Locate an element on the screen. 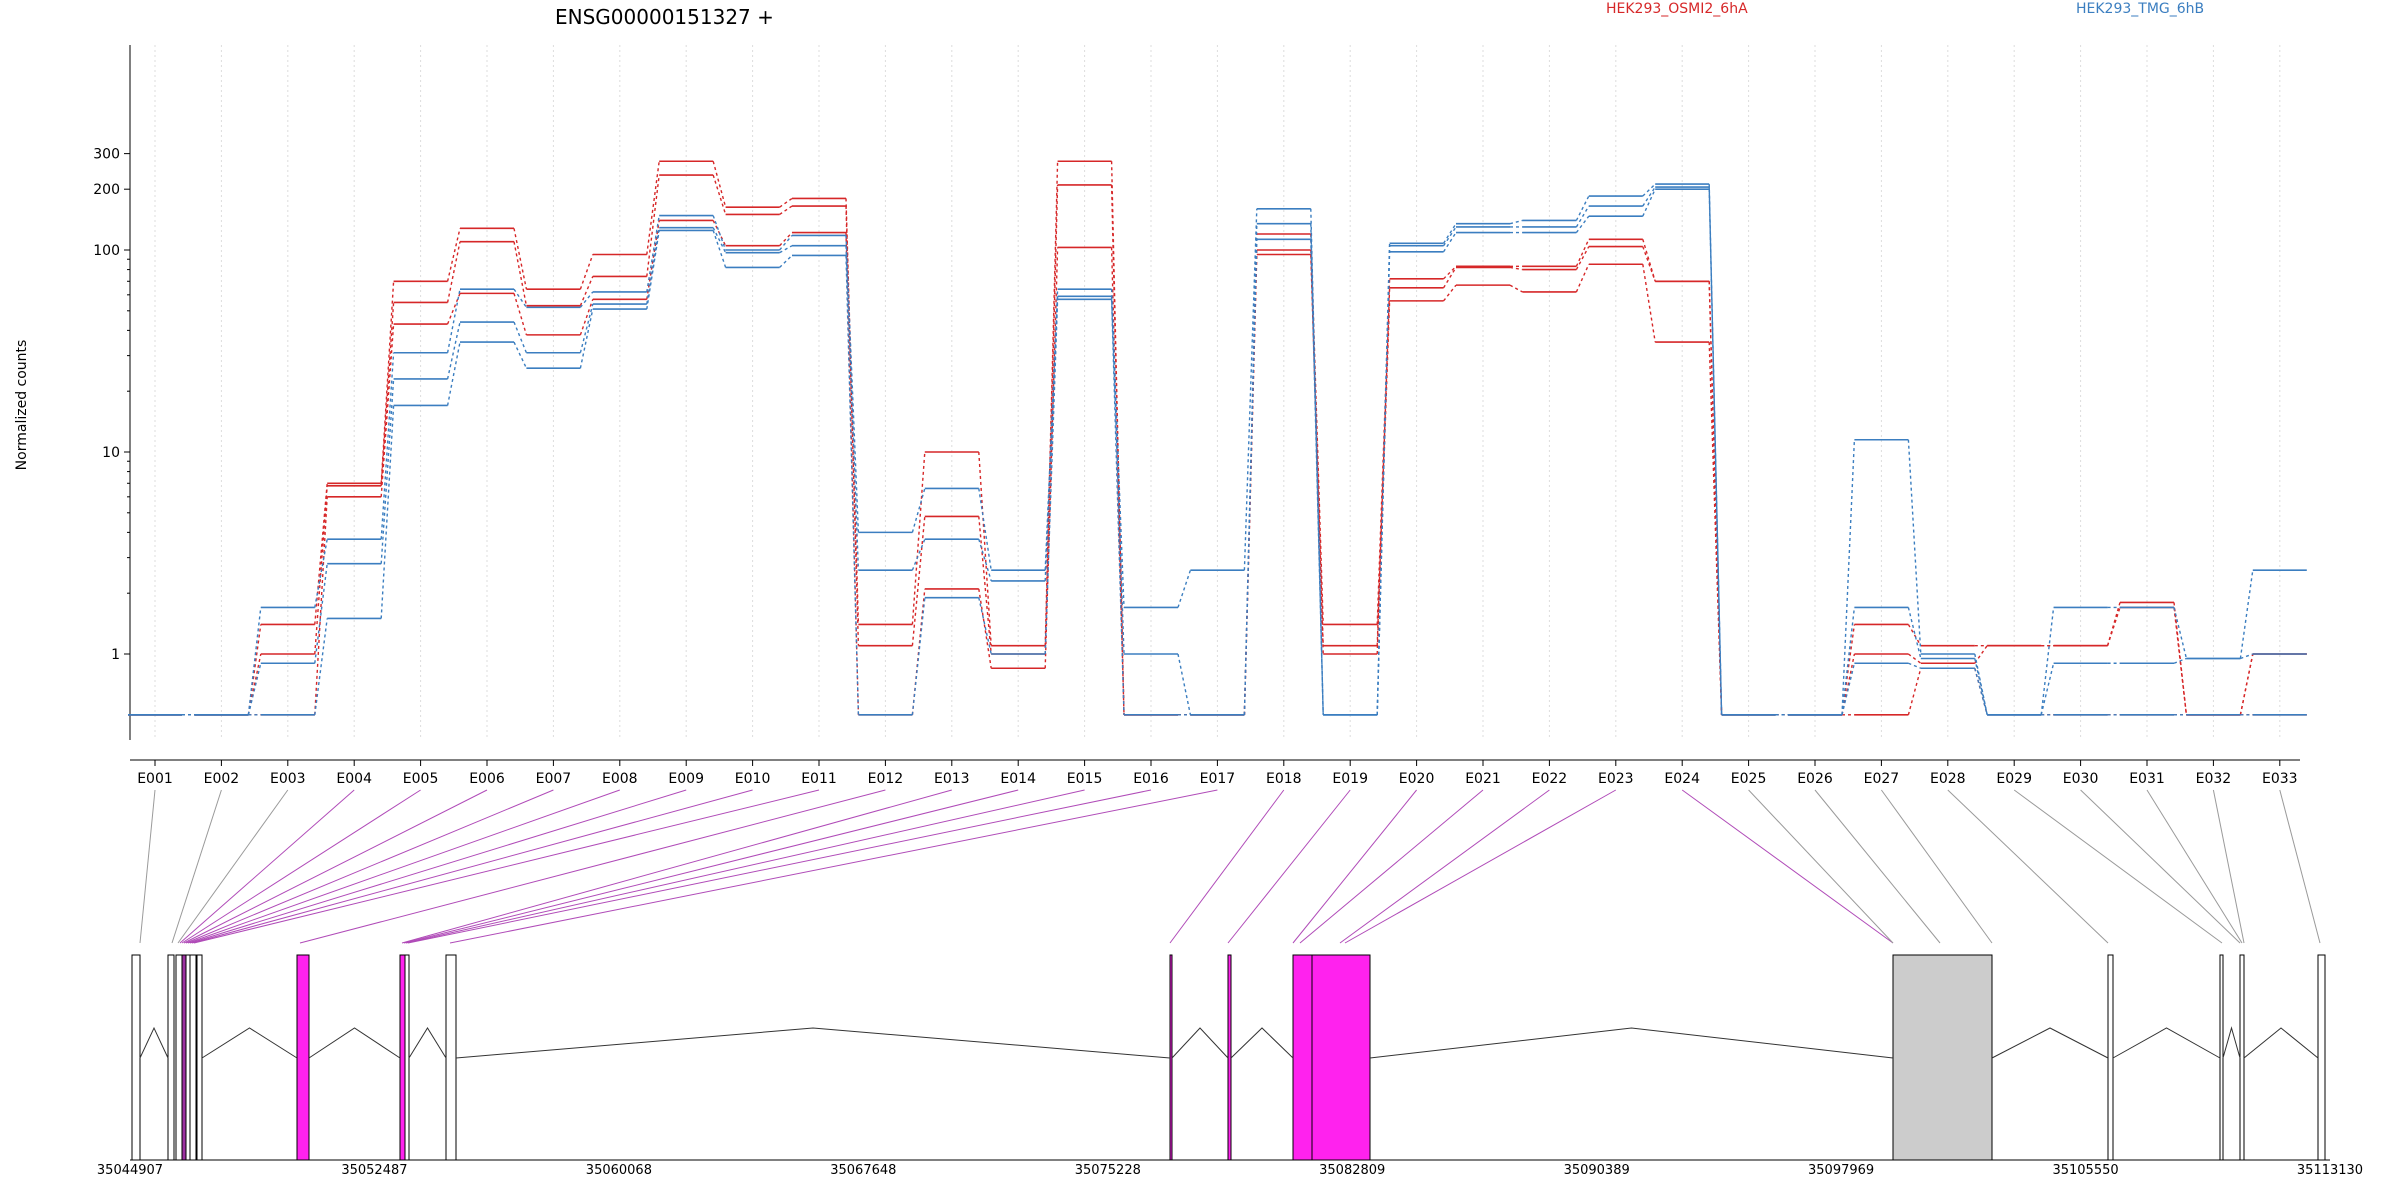 Image resolution: width=2400 pixels, height=1204 pixels. x-tick-label-E019: E019 is located at coordinates (1350, 779).